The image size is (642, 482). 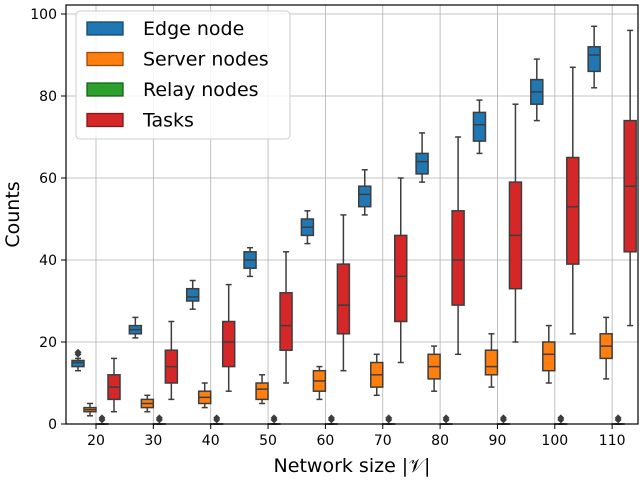 I want to click on x-tick-label: 60, so click(x=325, y=441).